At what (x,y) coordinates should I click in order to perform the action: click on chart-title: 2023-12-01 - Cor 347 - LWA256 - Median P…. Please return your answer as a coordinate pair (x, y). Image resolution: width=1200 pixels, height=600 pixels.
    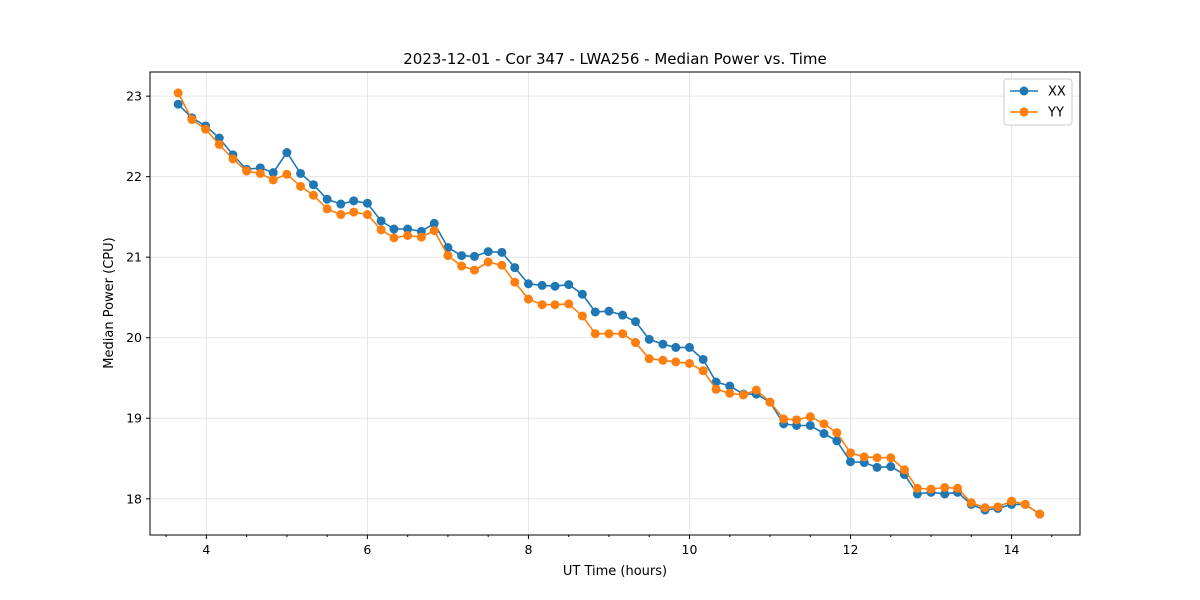
    Looking at the image, I should click on (615, 59).